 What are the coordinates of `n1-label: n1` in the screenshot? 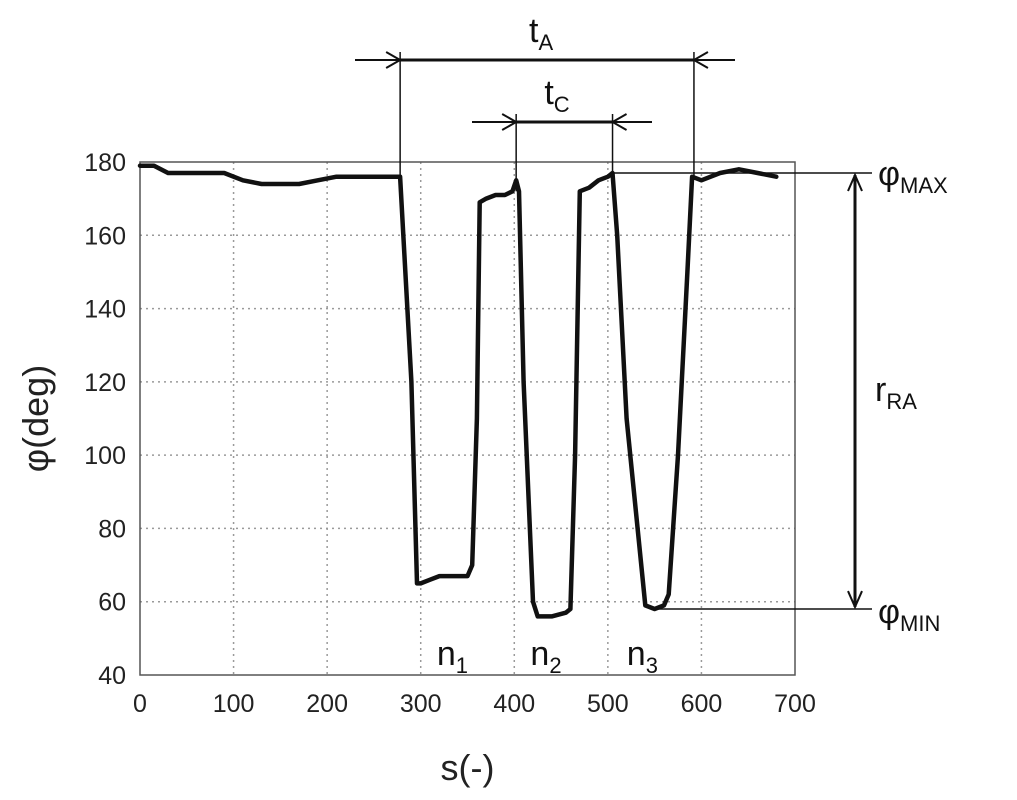 It's located at (452, 656).